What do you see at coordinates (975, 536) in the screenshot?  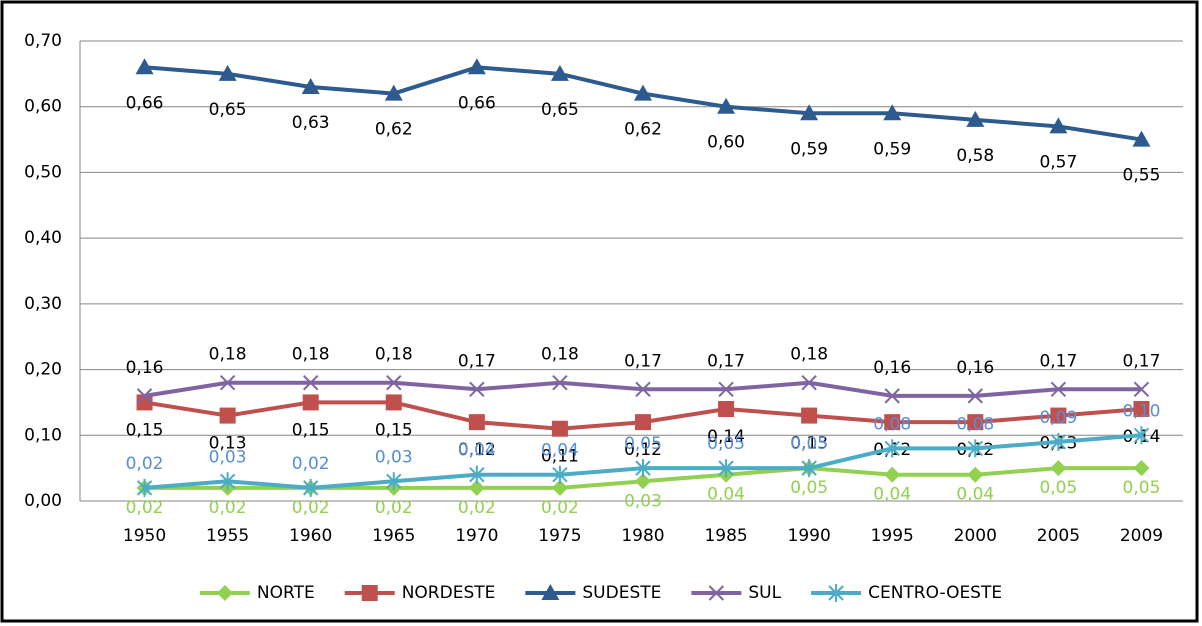 I see `x-tick-label: 2000` at bounding box center [975, 536].